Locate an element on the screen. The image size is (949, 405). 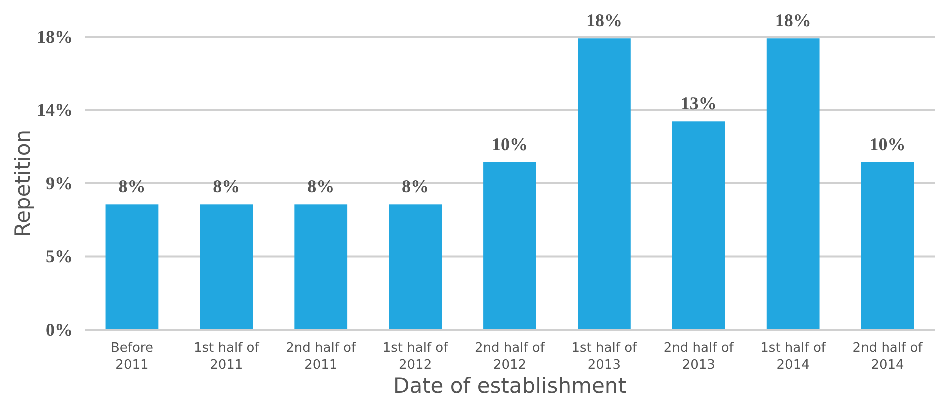
x-tick-label: 2nd half of 2012 is located at coordinates (510, 357).